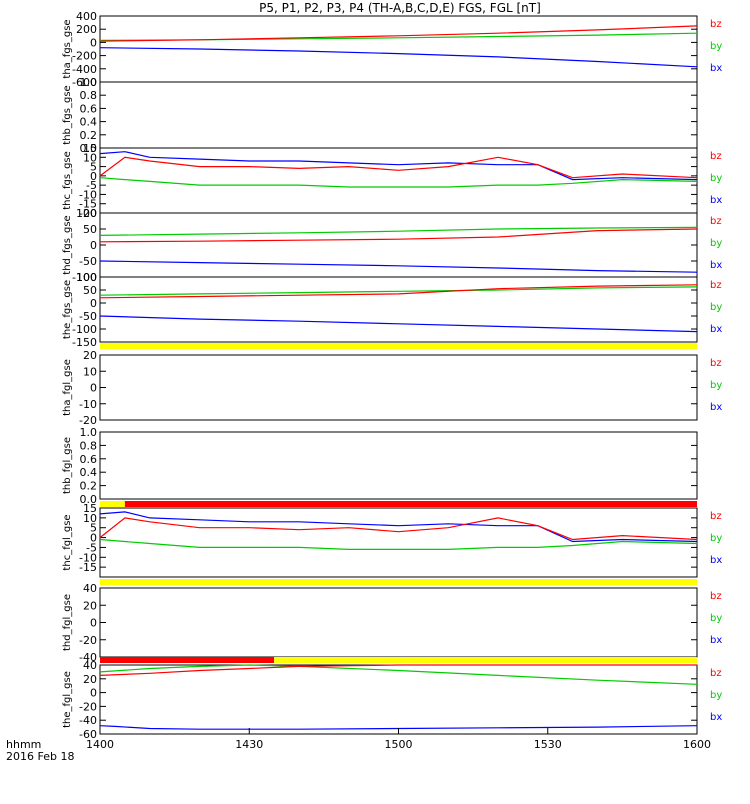 The width and height of the screenshot is (750, 804). What do you see at coordinates (93, 167) in the screenshot?
I see `y-tick-label: 5` at bounding box center [93, 167].